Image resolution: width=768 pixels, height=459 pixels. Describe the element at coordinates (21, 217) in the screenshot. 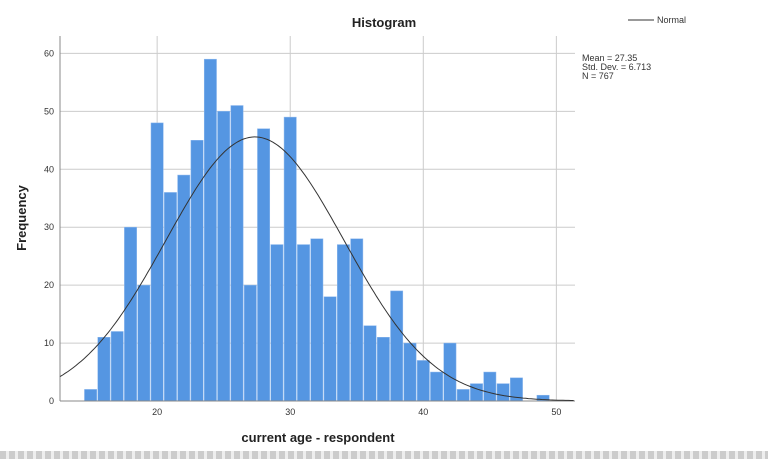

I see `y-axis-label: Frequency` at that location.